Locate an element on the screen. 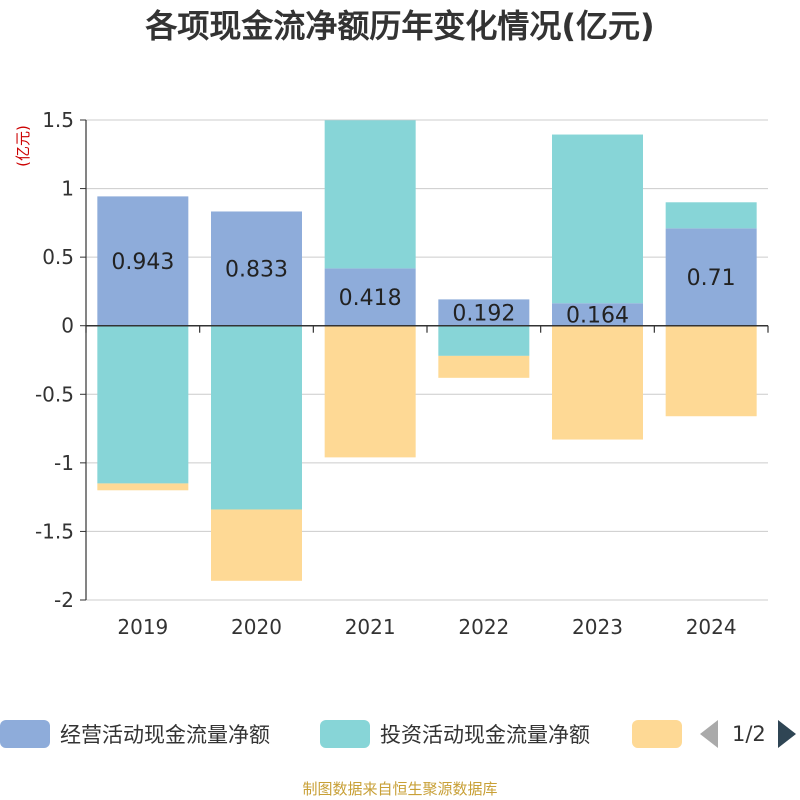 The image size is (800, 800). data-label: 0.164 is located at coordinates (597, 315).